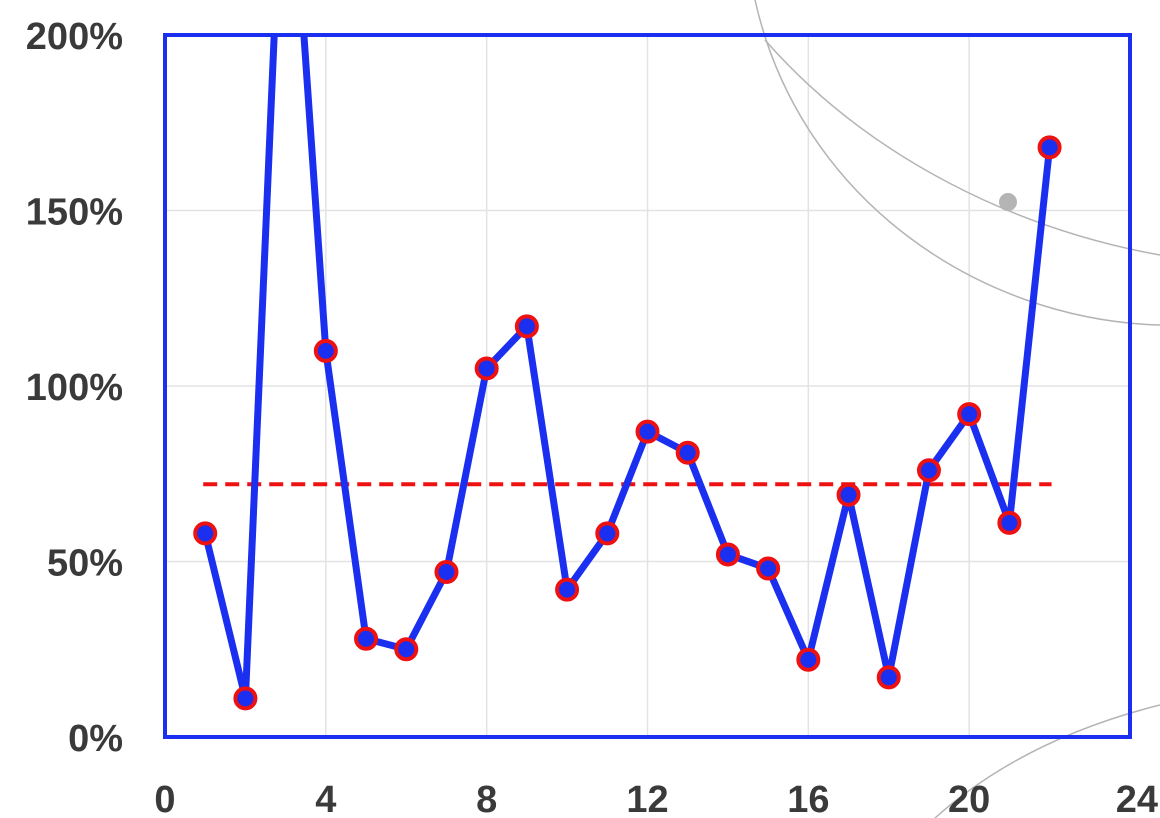  What do you see at coordinates (325, 798) in the screenshot?
I see `x-tick-label: 4` at bounding box center [325, 798].